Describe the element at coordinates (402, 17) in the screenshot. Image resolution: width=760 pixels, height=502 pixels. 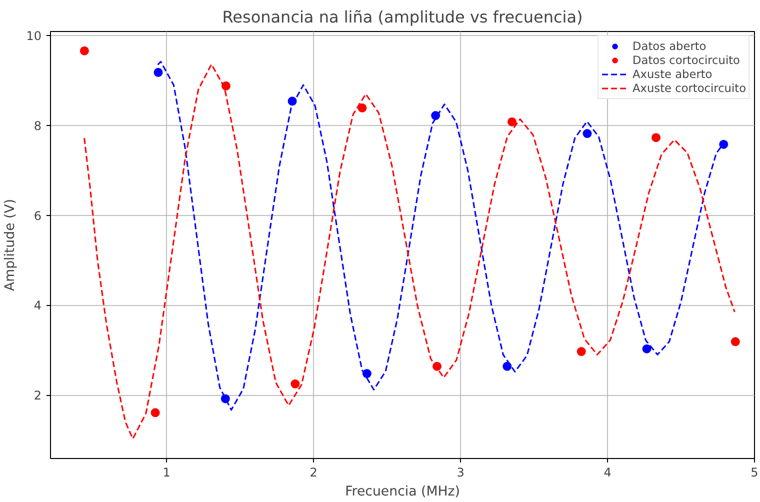
I see `chart-title: Resonancia na liña (amplitude vs frecuencia)` at that location.